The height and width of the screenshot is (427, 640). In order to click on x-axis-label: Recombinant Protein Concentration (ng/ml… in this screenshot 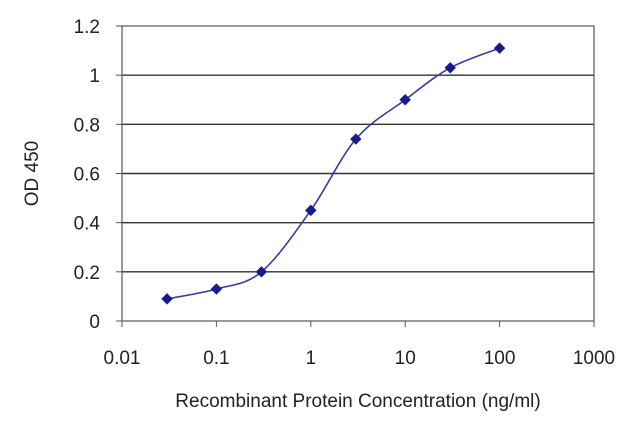, I will do `click(357, 401)`.